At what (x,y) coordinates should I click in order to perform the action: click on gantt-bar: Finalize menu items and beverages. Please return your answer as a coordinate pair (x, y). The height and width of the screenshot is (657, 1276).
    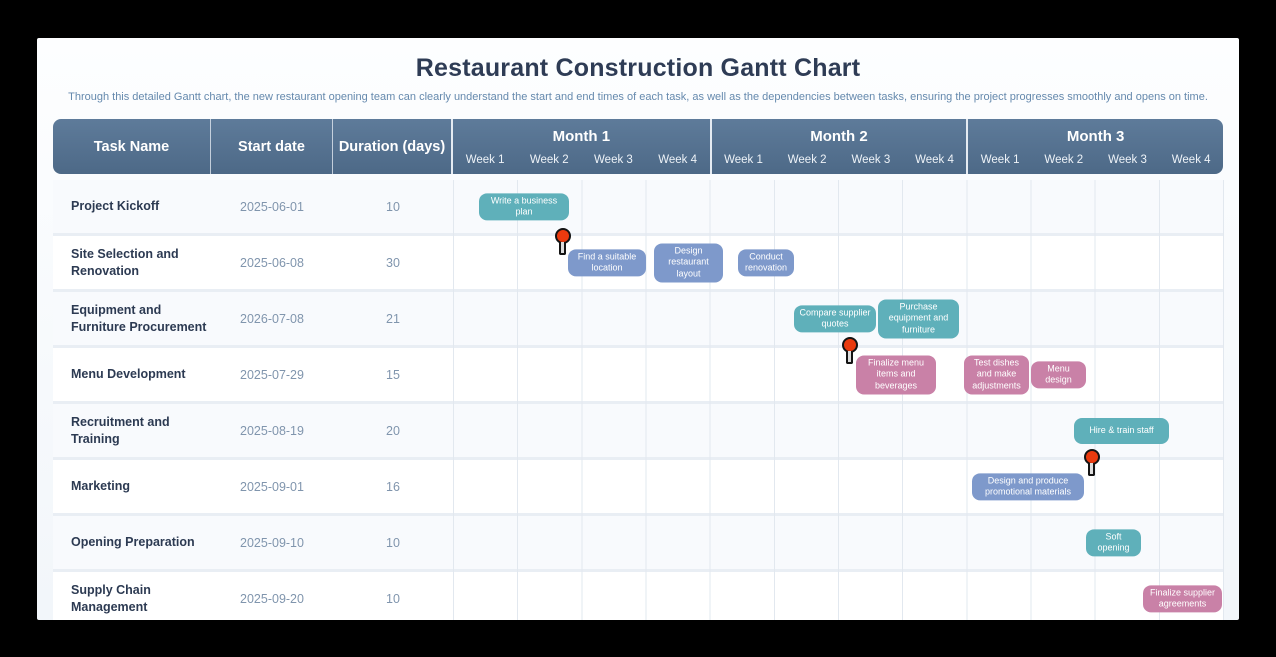
    Looking at the image, I should click on (896, 374).